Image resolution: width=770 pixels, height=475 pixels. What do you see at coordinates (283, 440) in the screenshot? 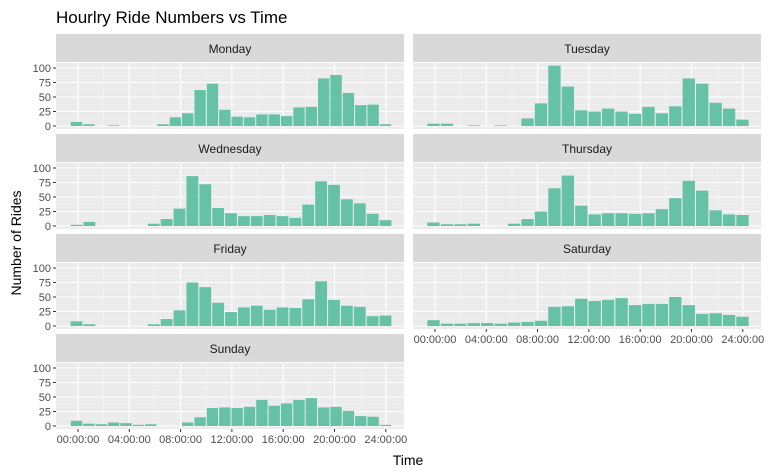
I see `x-tick-label: 16:00:00` at bounding box center [283, 440].